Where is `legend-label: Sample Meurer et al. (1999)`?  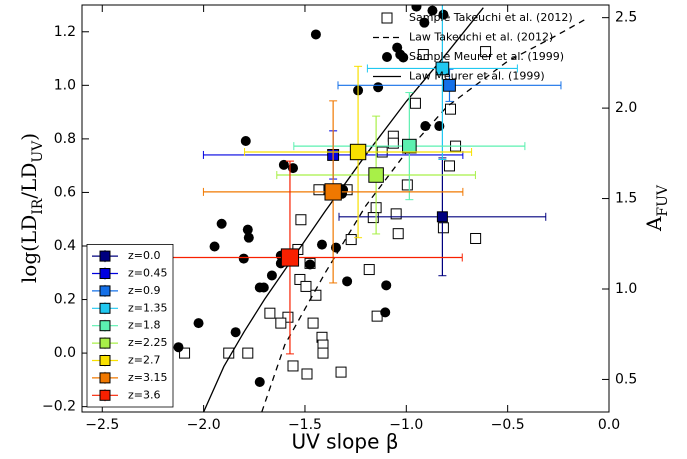
legend-label: Sample Meurer et al. (1999) is located at coordinates (486, 56).